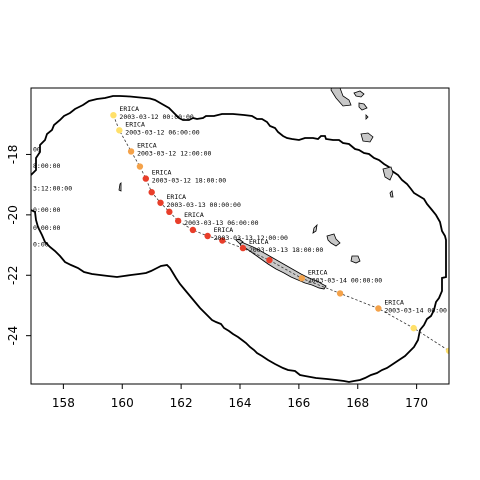 The width and height of the screenshot is (480, 480). I want to click on track-point-datetime: 2003-03-13 06:00:00, so click(221, 223).